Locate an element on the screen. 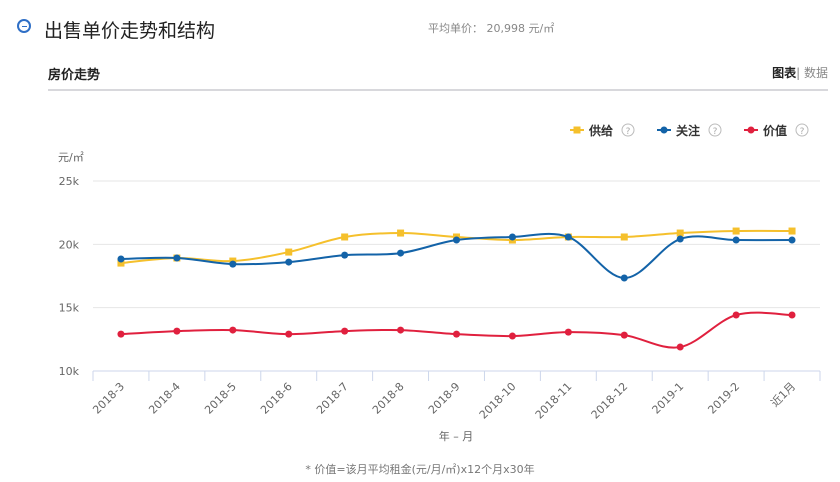 The width and height of the screenshot is (840, 482). avg-label: 平均单价： is located at coordinates (455, 28).